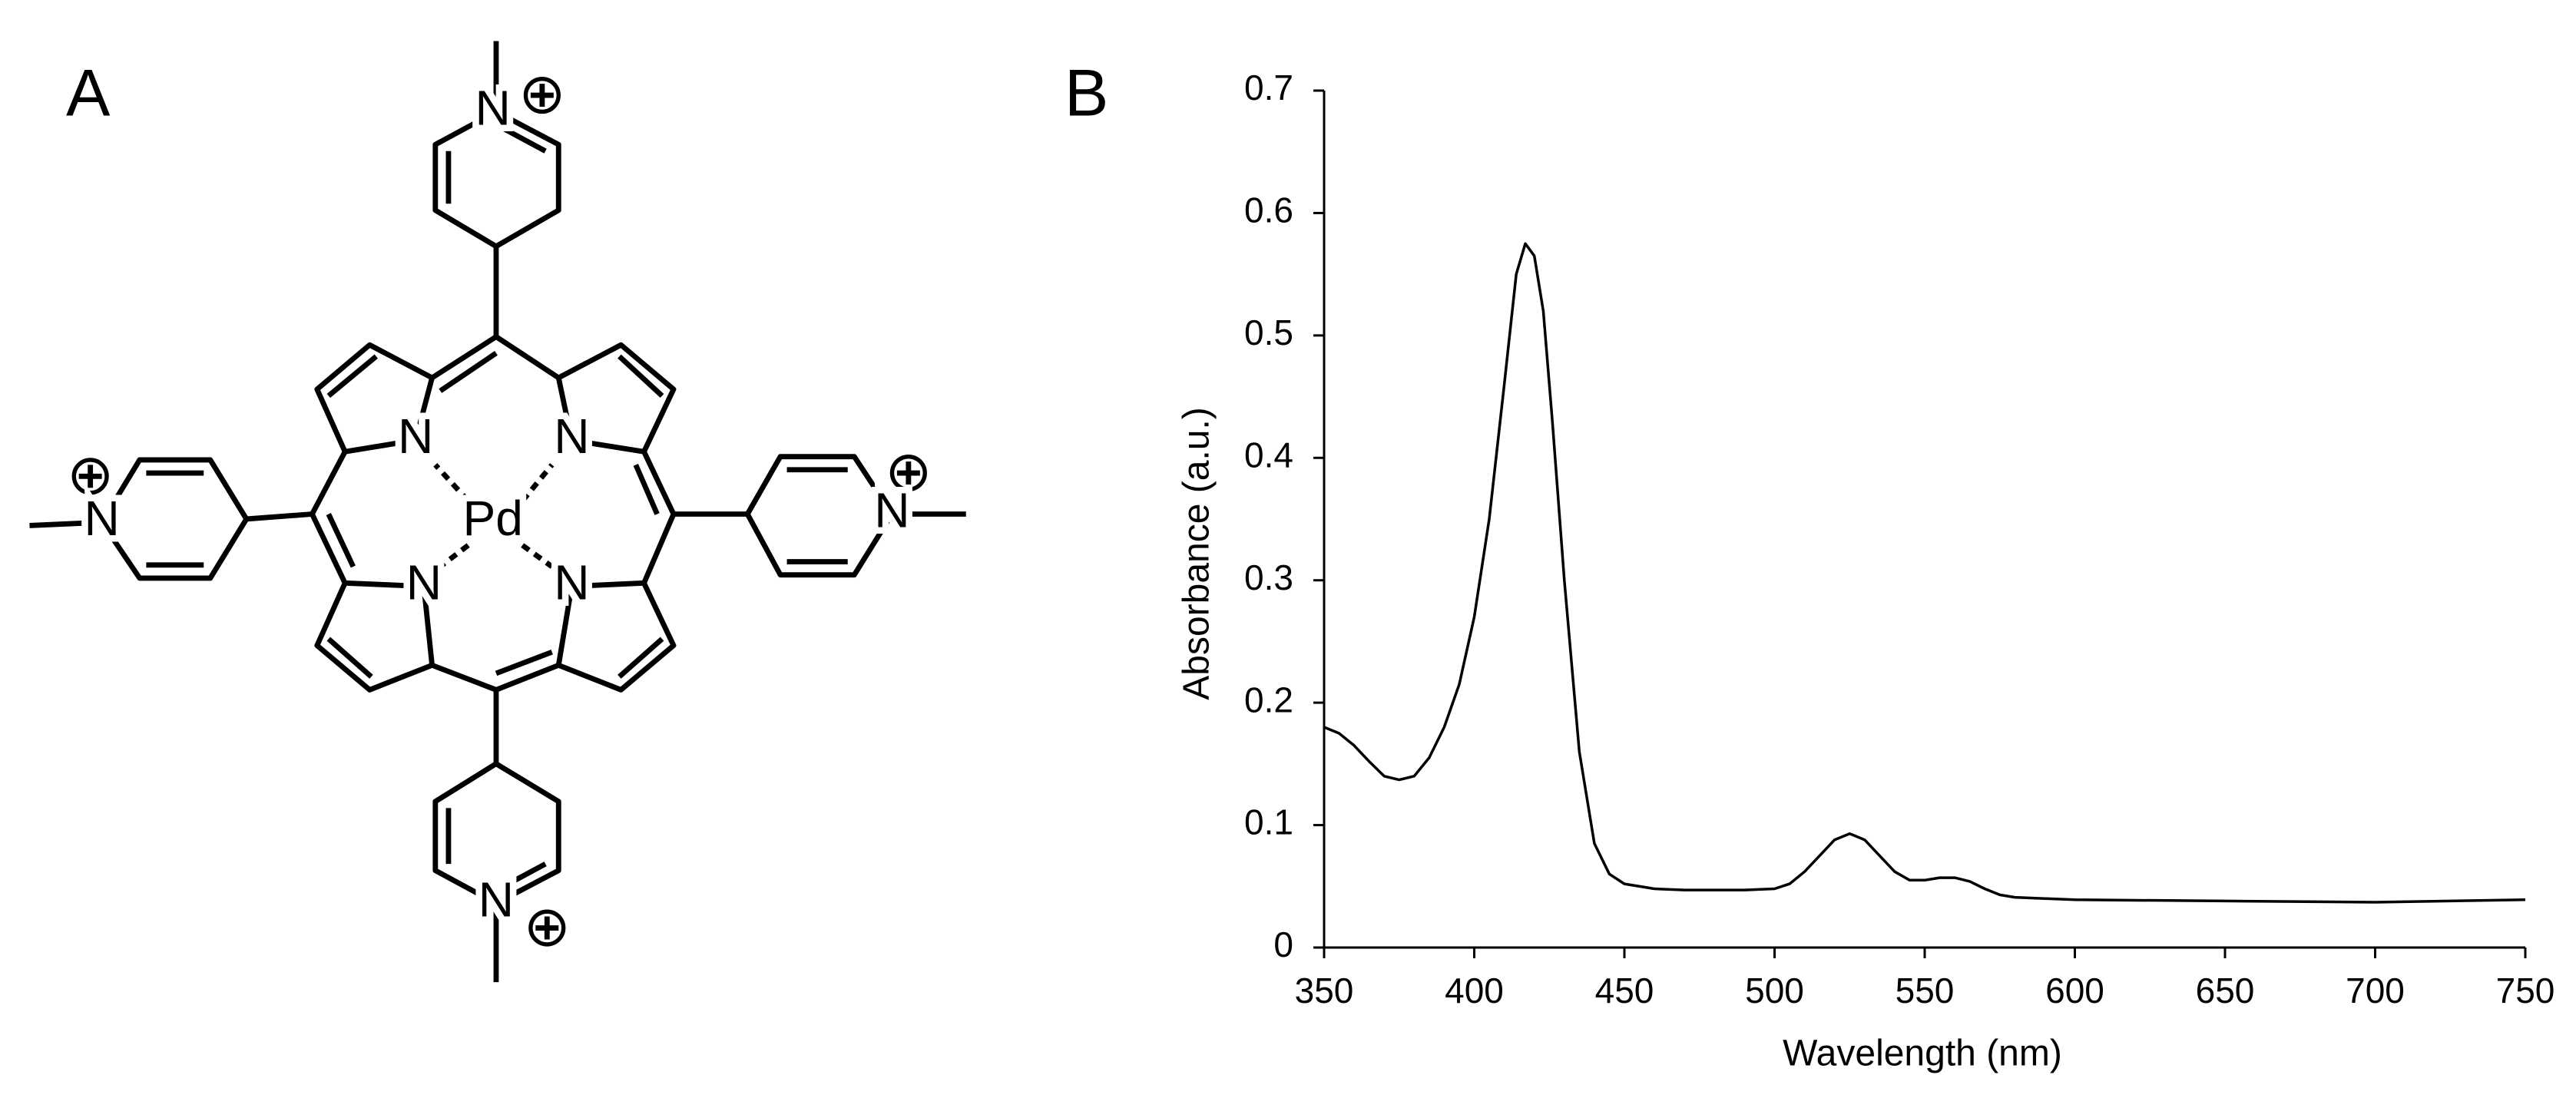 The width and height of the screenshot is (2576, 1108). Describe the element at coordinates (1324, 990) in the screenshot. I see `x-tick-label: 350` at that location.